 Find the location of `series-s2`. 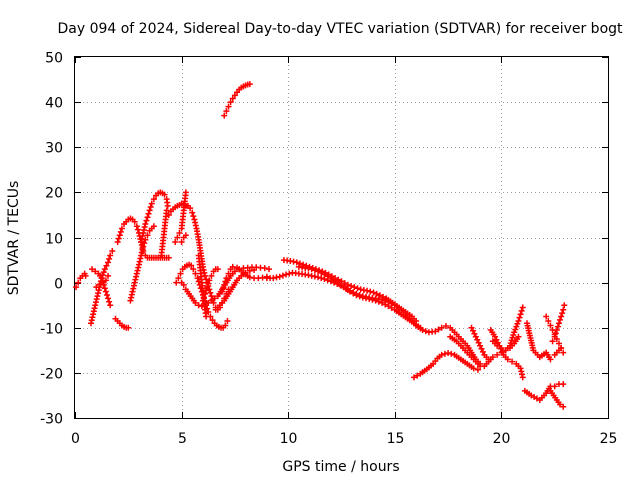

series-s2 is located at coordinates (101, 287).